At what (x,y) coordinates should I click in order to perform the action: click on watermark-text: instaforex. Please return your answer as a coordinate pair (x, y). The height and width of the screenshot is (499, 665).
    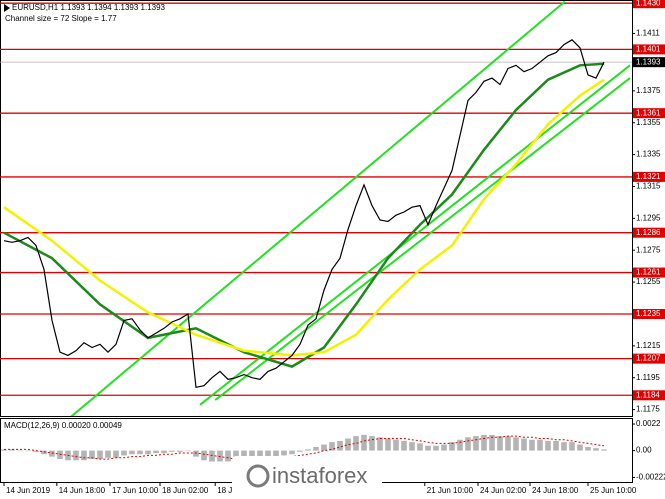
    Looking at the image, I should click on (319, 475).